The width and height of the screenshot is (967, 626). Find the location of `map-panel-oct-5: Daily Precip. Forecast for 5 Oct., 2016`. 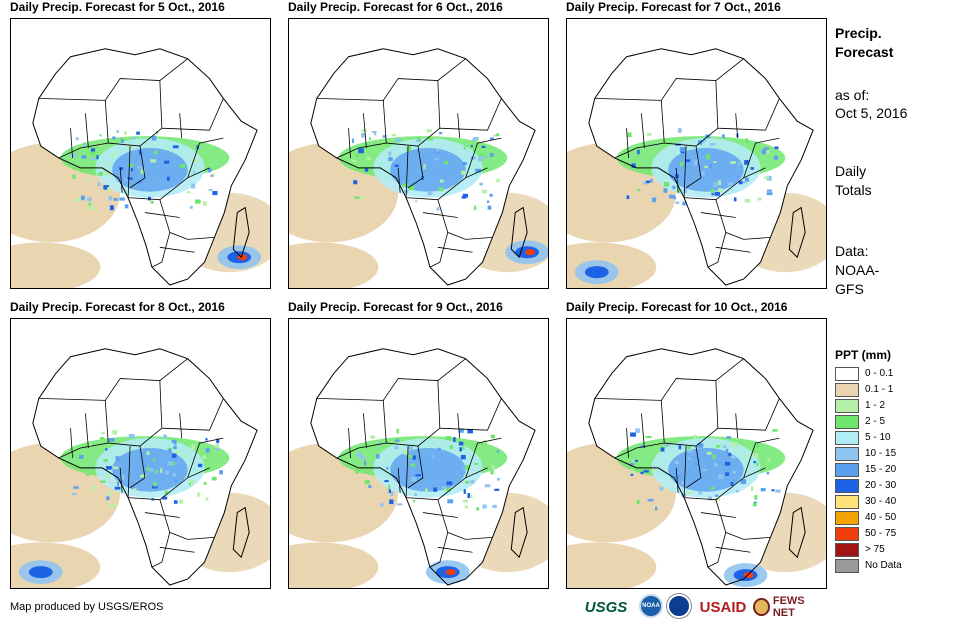

map-panel-oct-5: Daily Precip. Forecast for 5 Oct., 2016 is located at coordinates (141, 145).